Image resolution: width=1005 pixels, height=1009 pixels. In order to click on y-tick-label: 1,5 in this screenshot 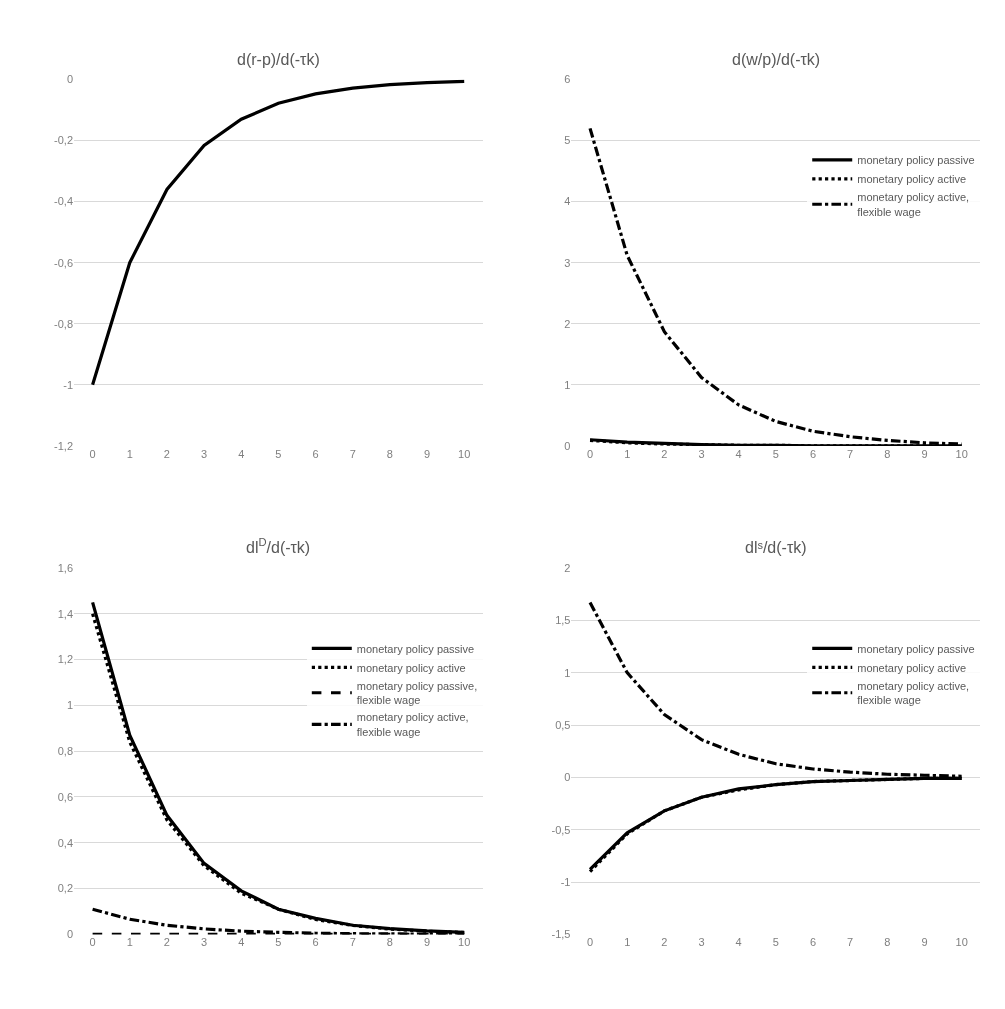, I will do `click(563, 620)`.